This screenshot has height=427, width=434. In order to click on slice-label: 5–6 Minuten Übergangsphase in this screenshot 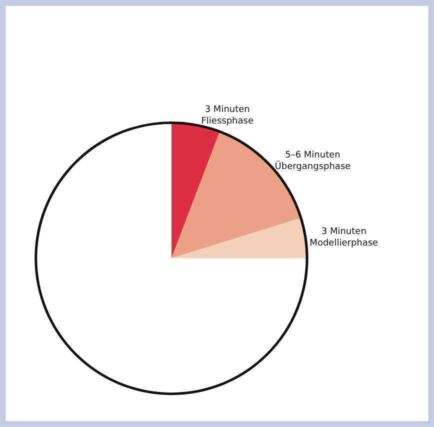, I will do `click(313, 161)`.